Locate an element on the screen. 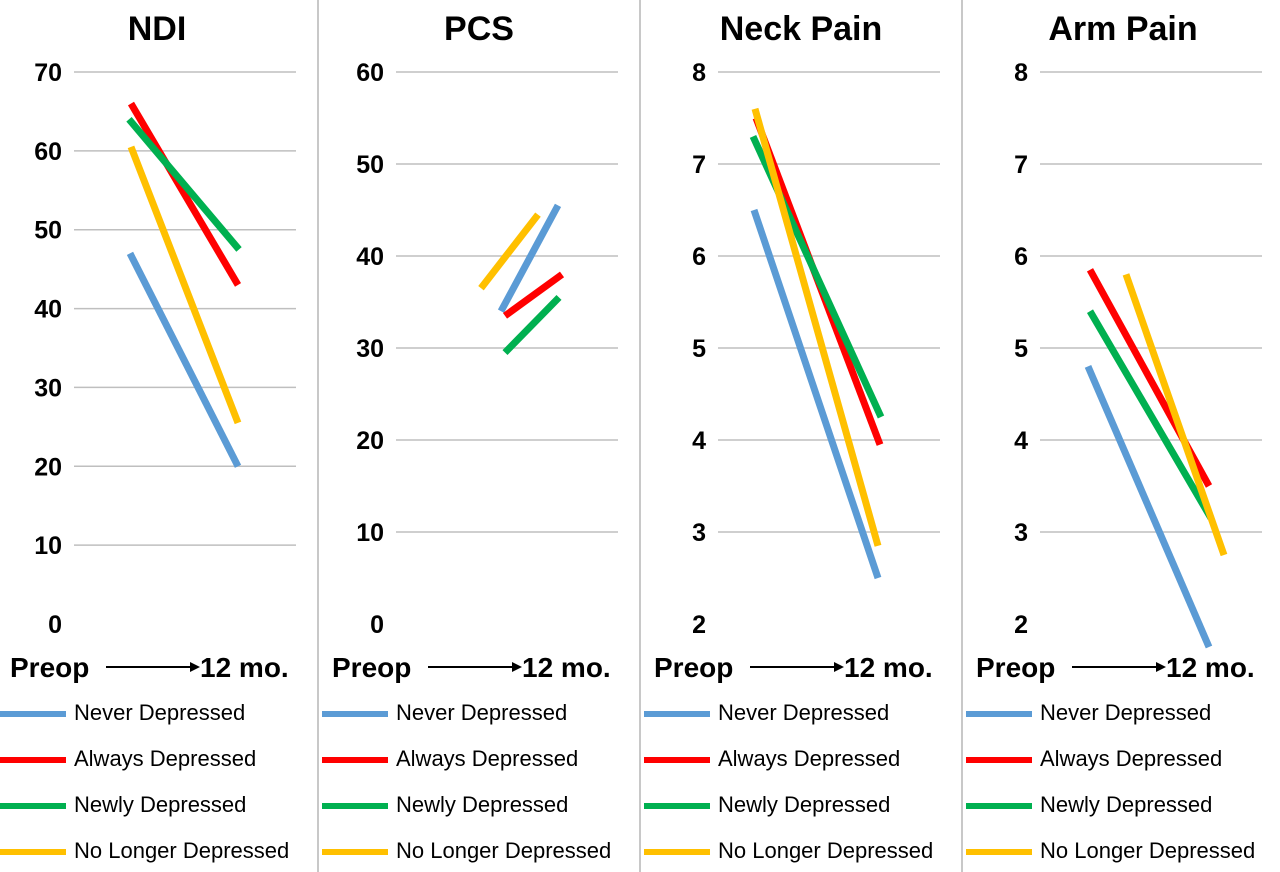  chart-title: NDI is located at coordinates (157, 29).